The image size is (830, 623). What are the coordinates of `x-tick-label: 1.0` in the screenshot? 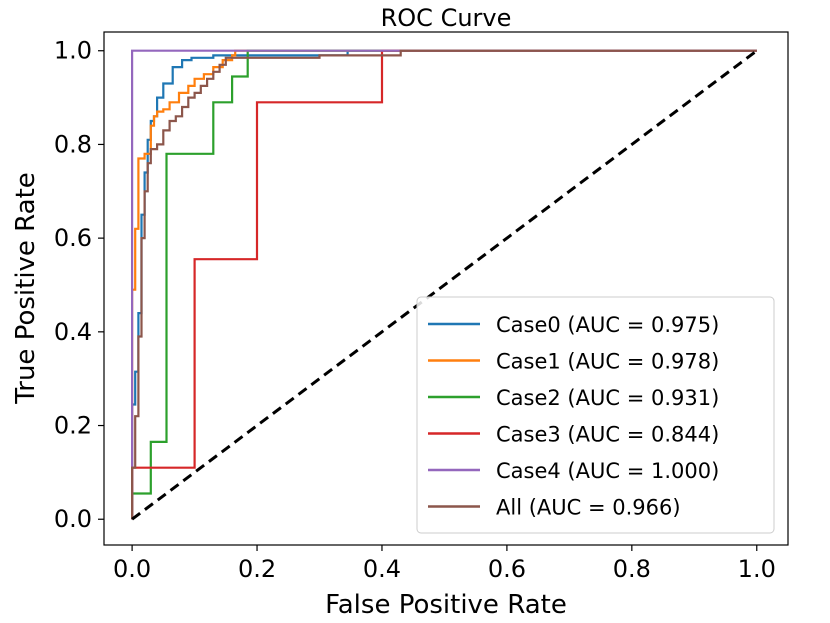 It's located at (757, 569).